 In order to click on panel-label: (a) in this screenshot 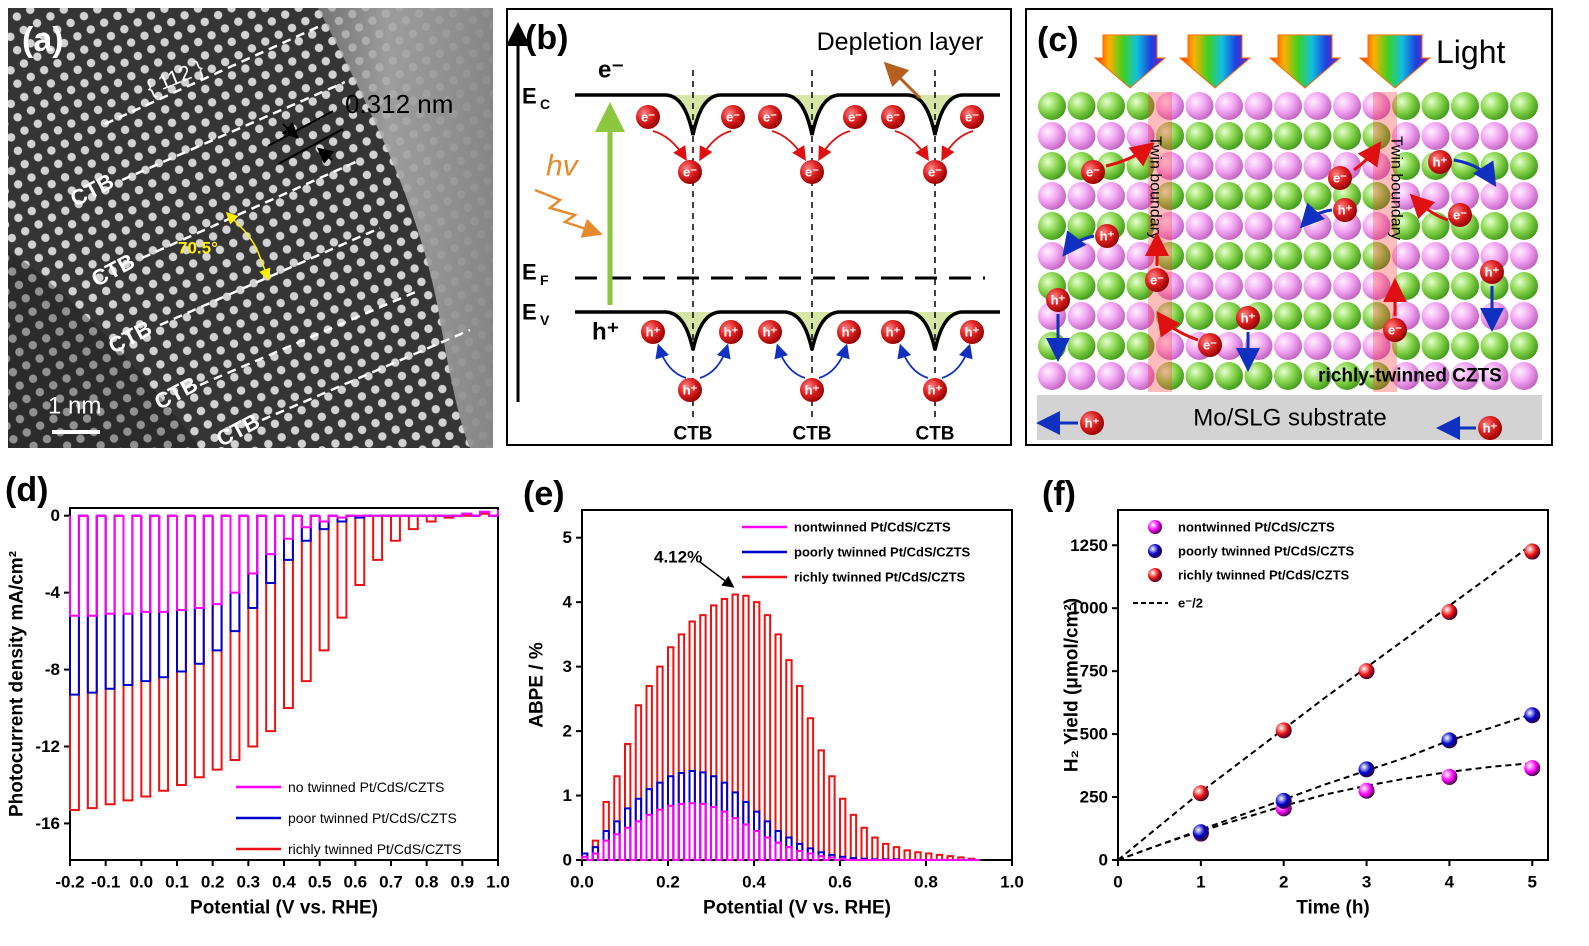, I will do `click(43, 40)`.